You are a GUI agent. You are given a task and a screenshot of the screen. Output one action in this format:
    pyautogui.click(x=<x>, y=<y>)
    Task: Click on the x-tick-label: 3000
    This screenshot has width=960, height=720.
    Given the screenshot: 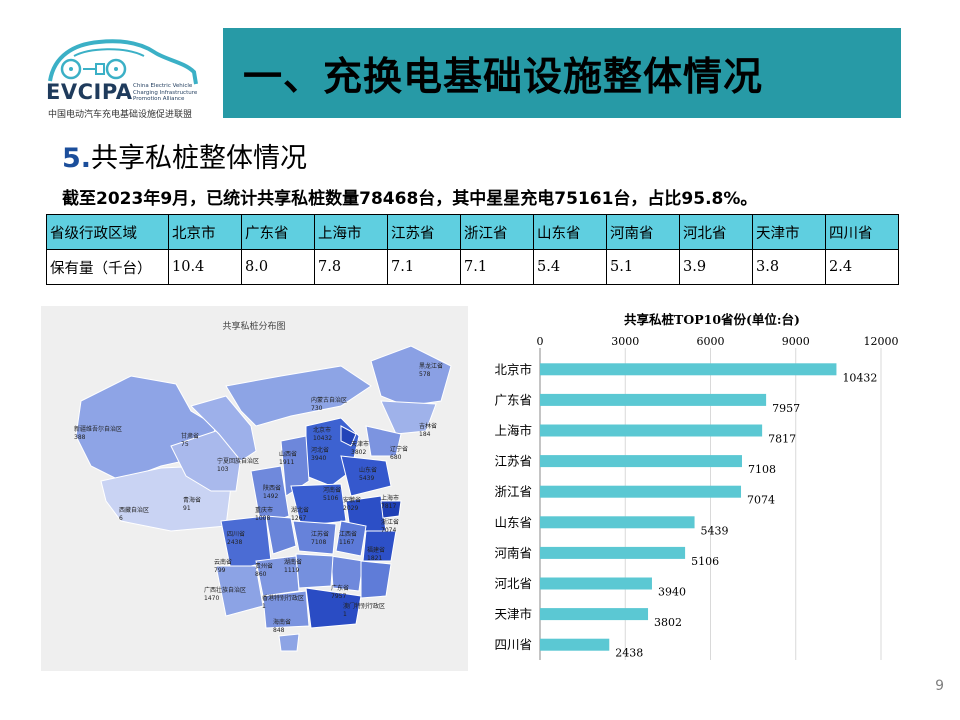 What is the action you would take?
    pyautogui.click(x=625, y=341)
    